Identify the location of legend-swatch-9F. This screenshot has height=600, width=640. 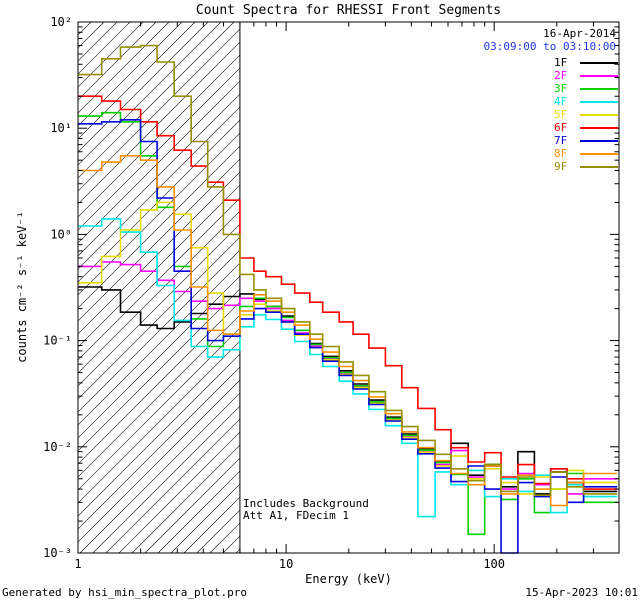
(599, 166).